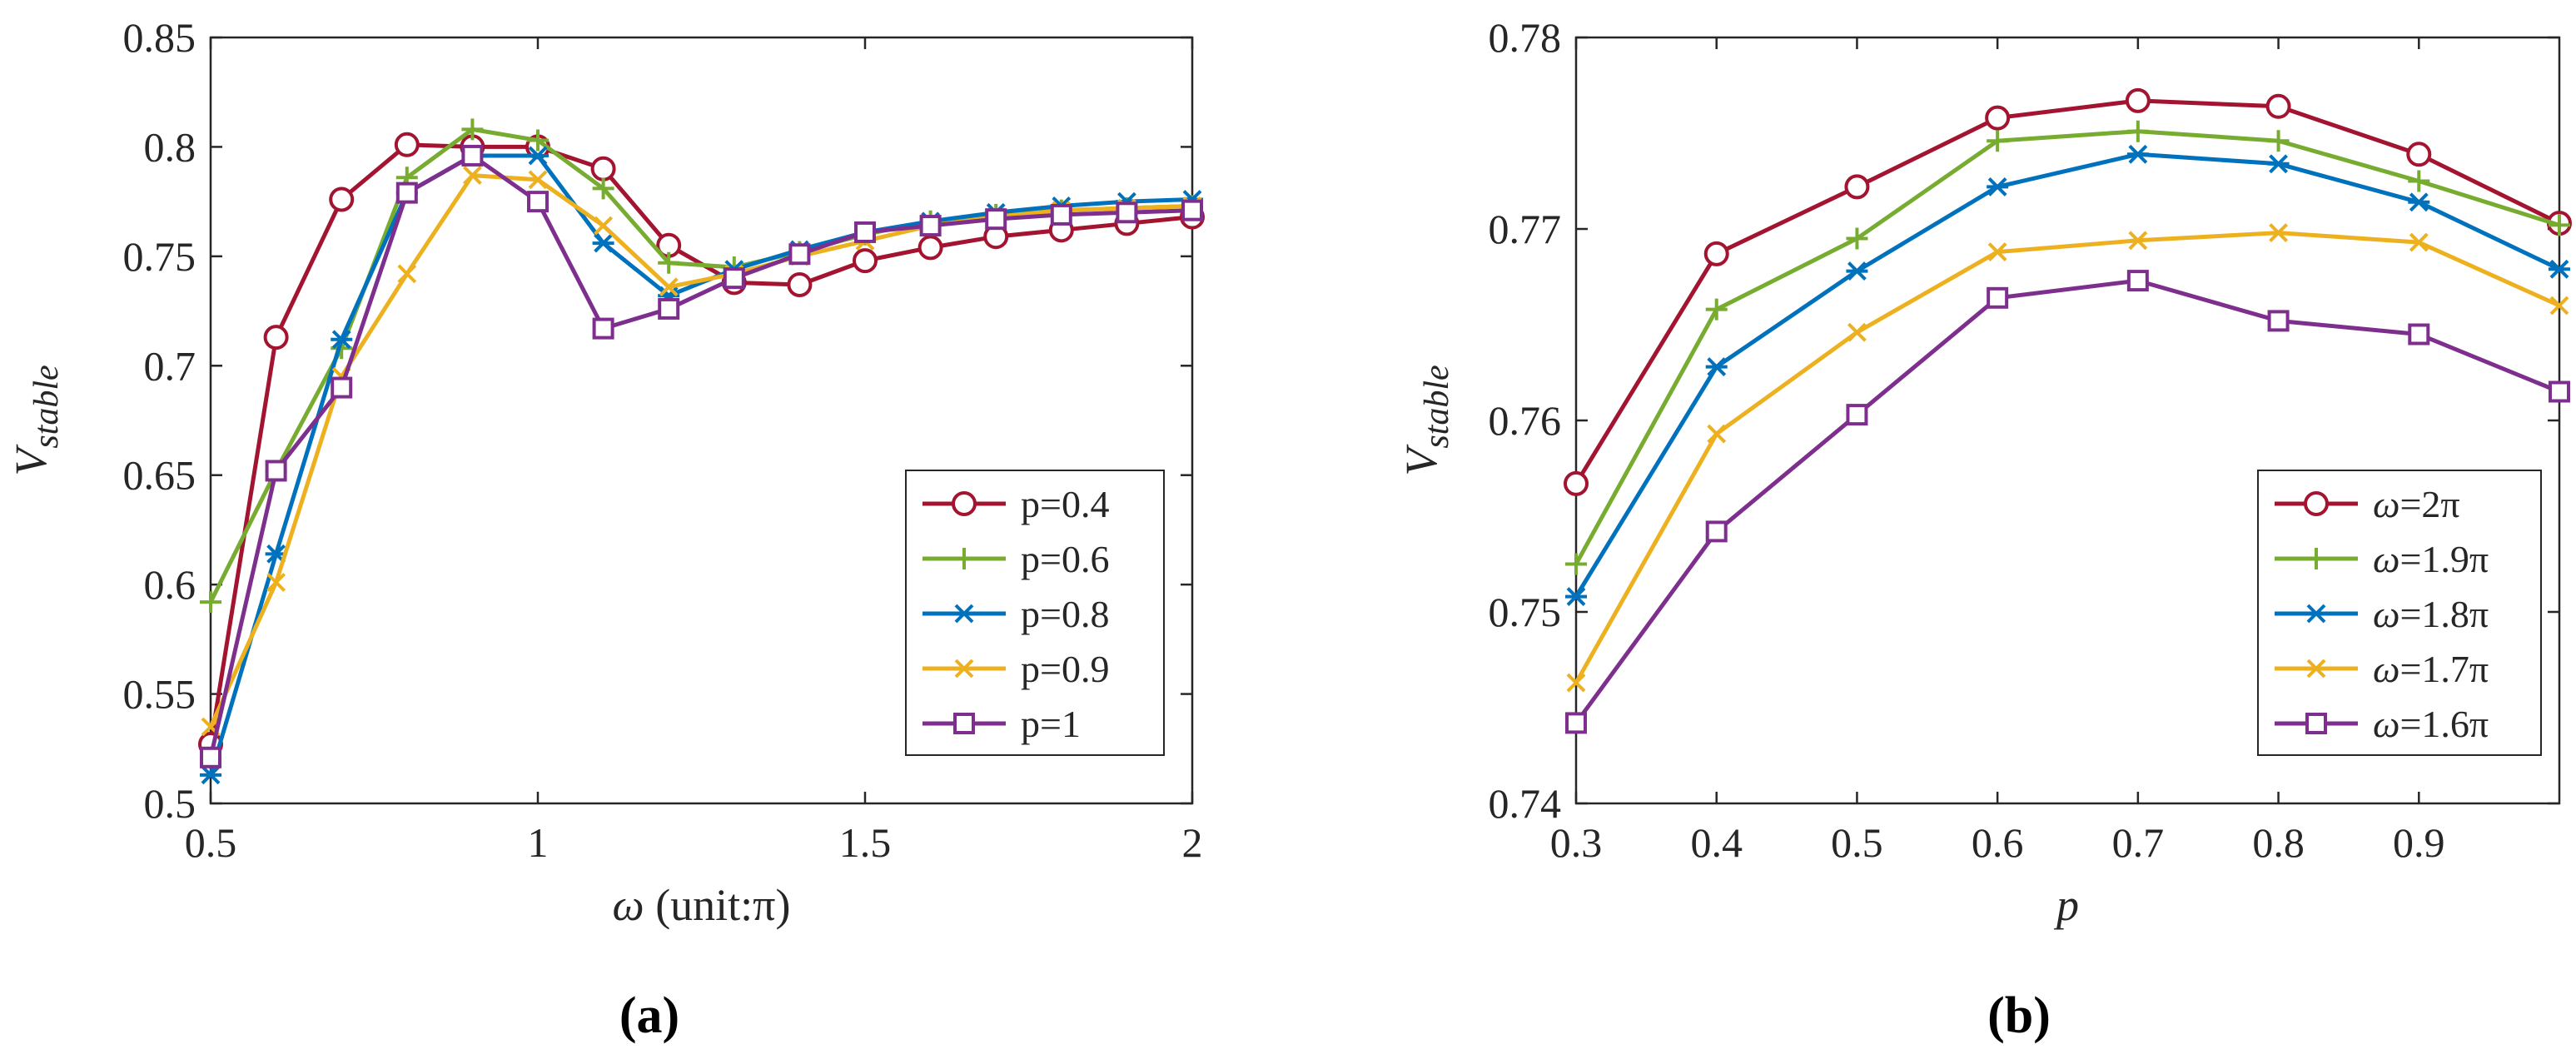 The image size is (2576, 1059). I want to click on panel-label-a: (a), so click(649, 1016).